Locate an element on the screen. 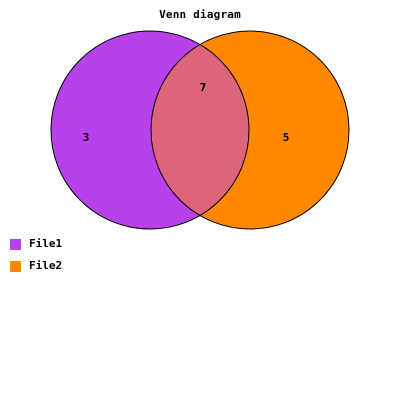 This screenshot has height=400, width=400. legend-swatch-file1 is located at coordinates (15, 244).